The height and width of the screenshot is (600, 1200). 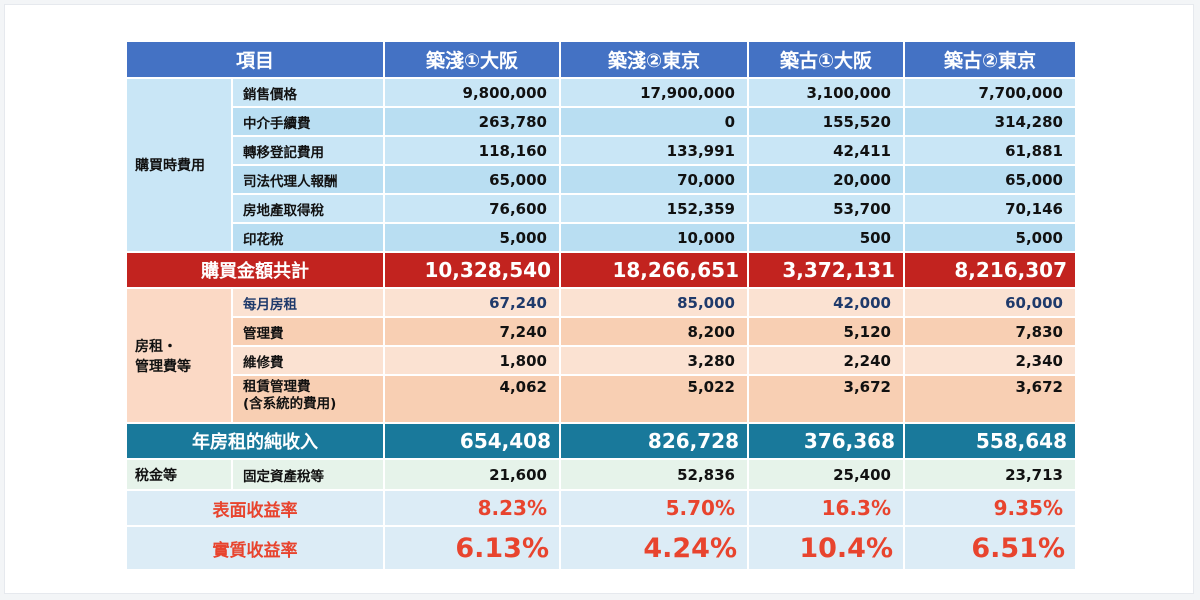 What do you see at coordinates (990, 270) in the screenshot?
I see `total-value: 8,216,307` at bounding box center [990, 270].